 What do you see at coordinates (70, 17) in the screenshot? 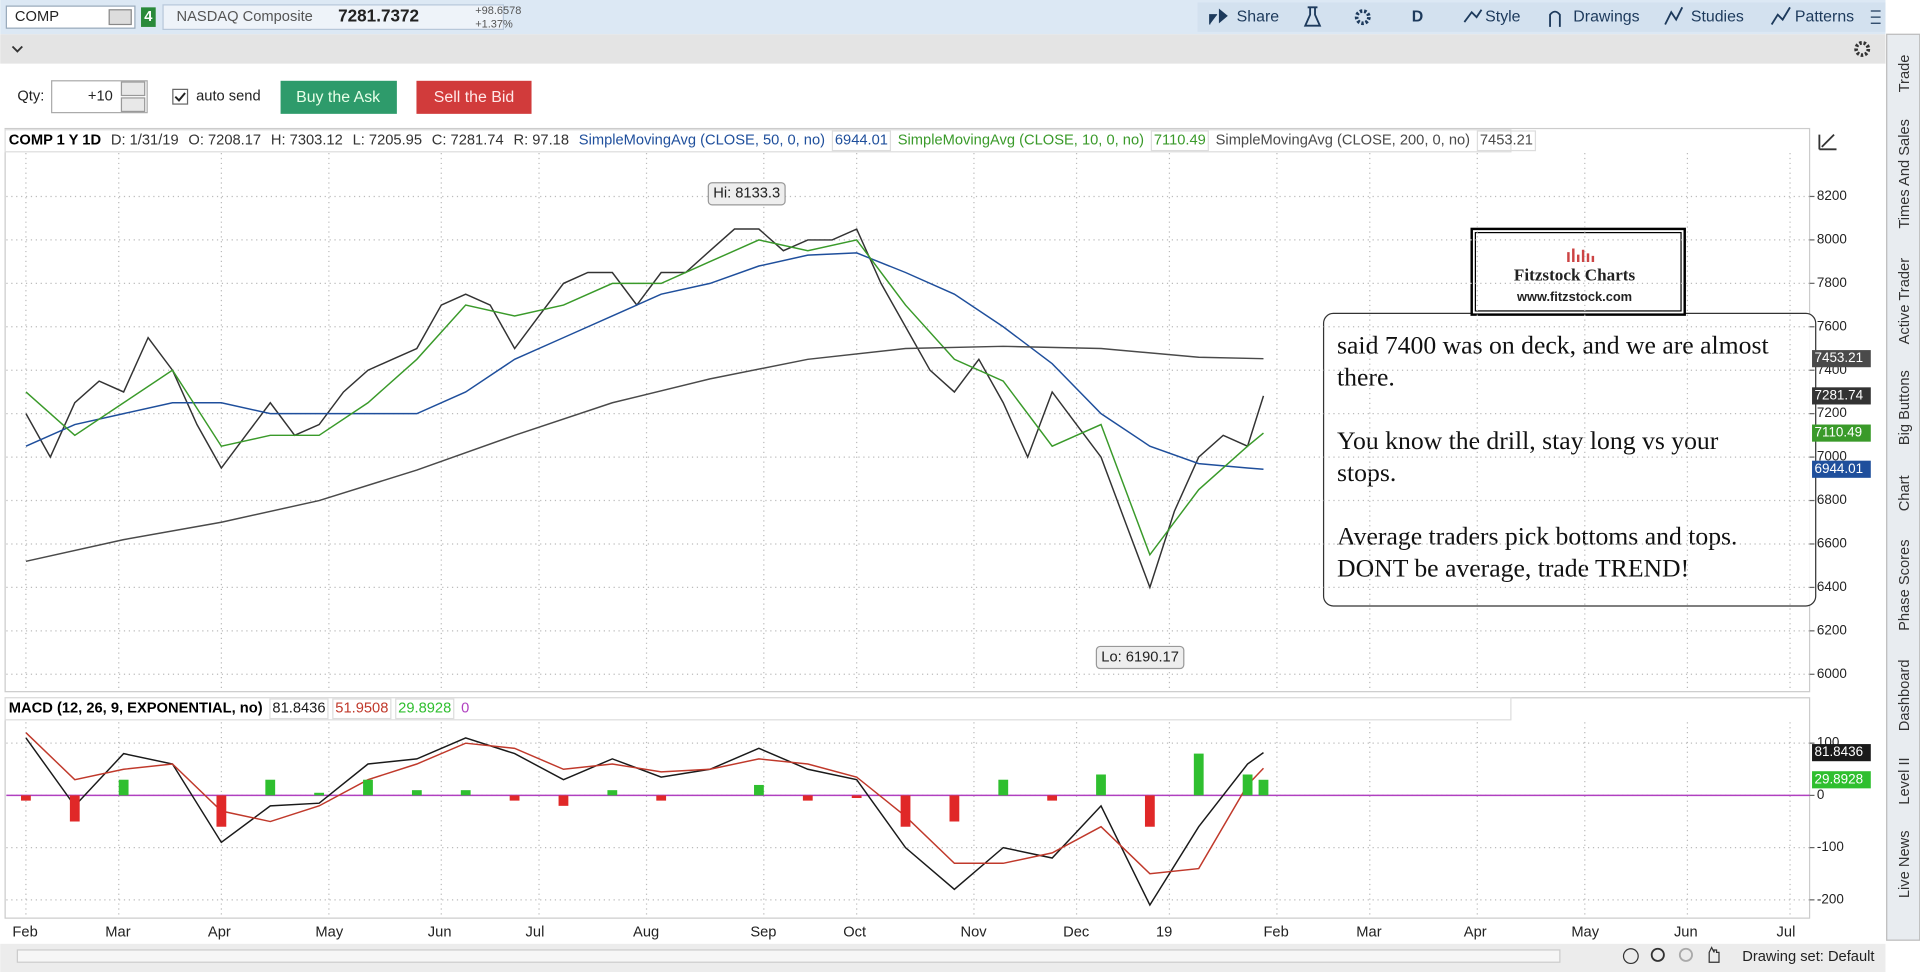
I see `symbol-box` at bounding box center [70, 17].